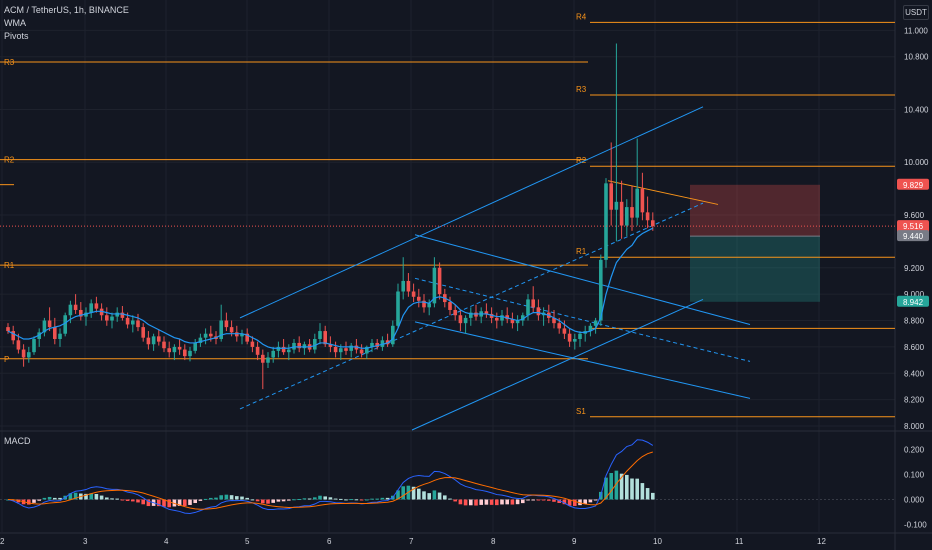 The width and height of the screenshot is (932, 550). Describe the element at coordinates (17, 441) in the screenshot. I see `macd-label: MACD` at that location.